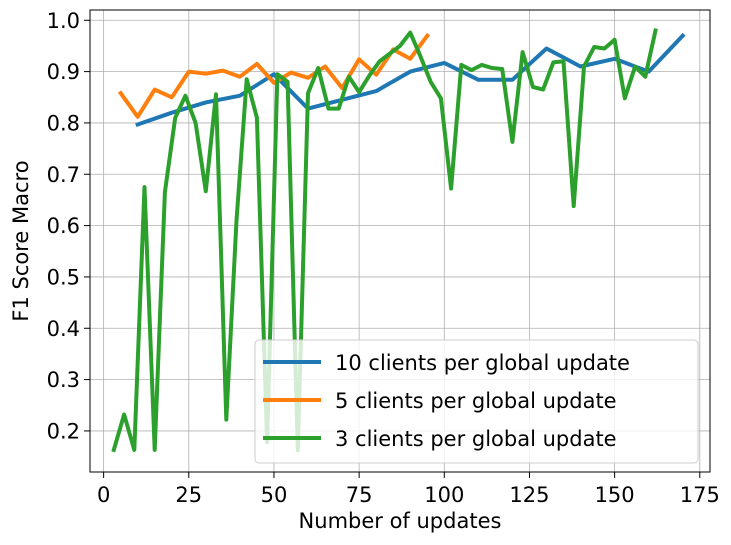 The height and width of the screenshot is (545, 731). What do you see at coordinates (188, 495) in the screenshot?
I see `x-tick-label: 25` at bounding box center [188, 495].